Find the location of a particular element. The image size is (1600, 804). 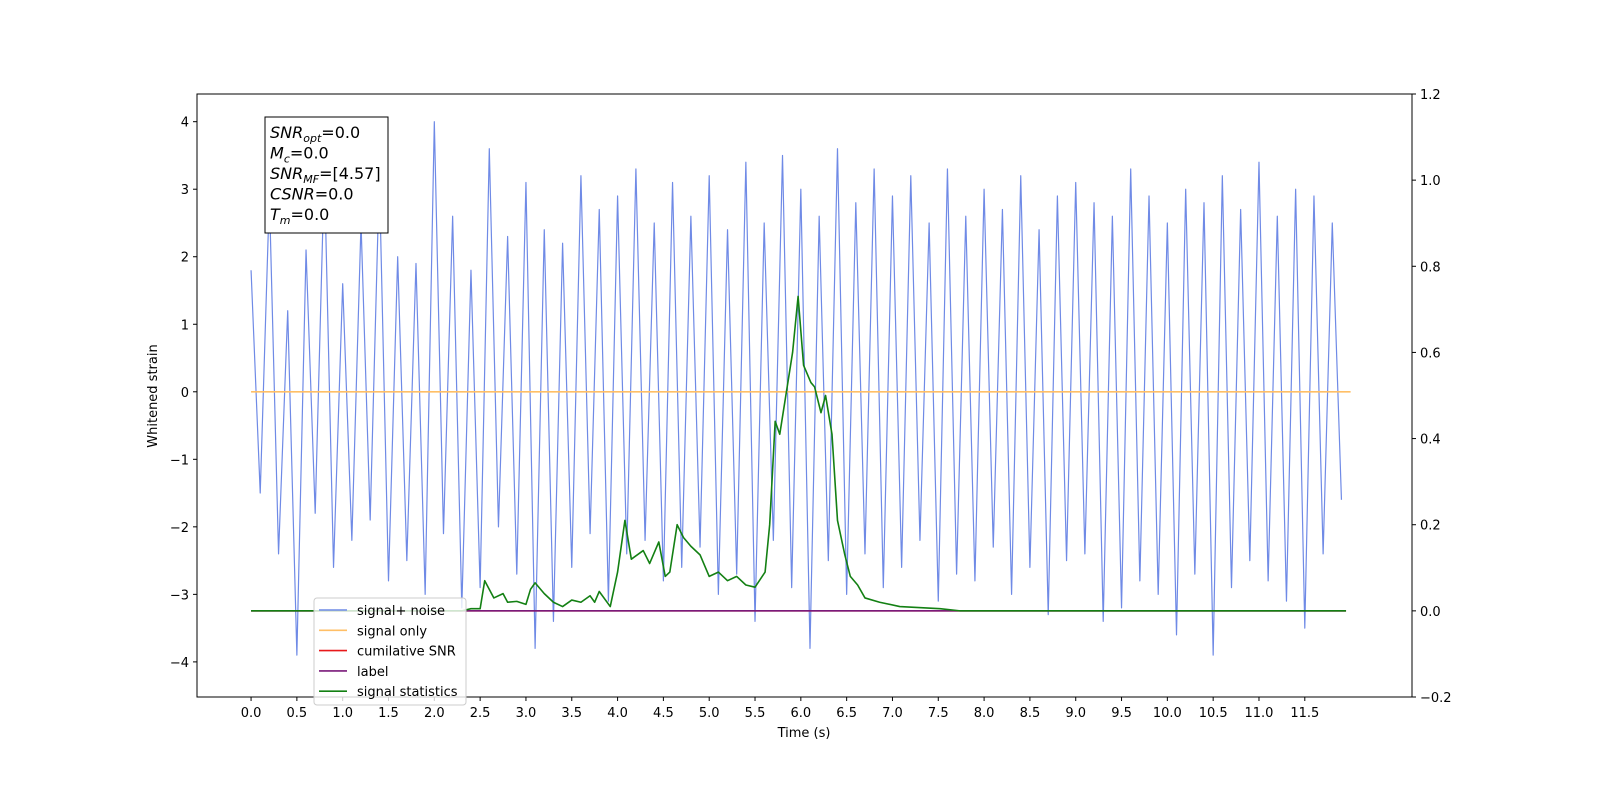

annotation-subscript: MF is located at coordinates (311, 179).